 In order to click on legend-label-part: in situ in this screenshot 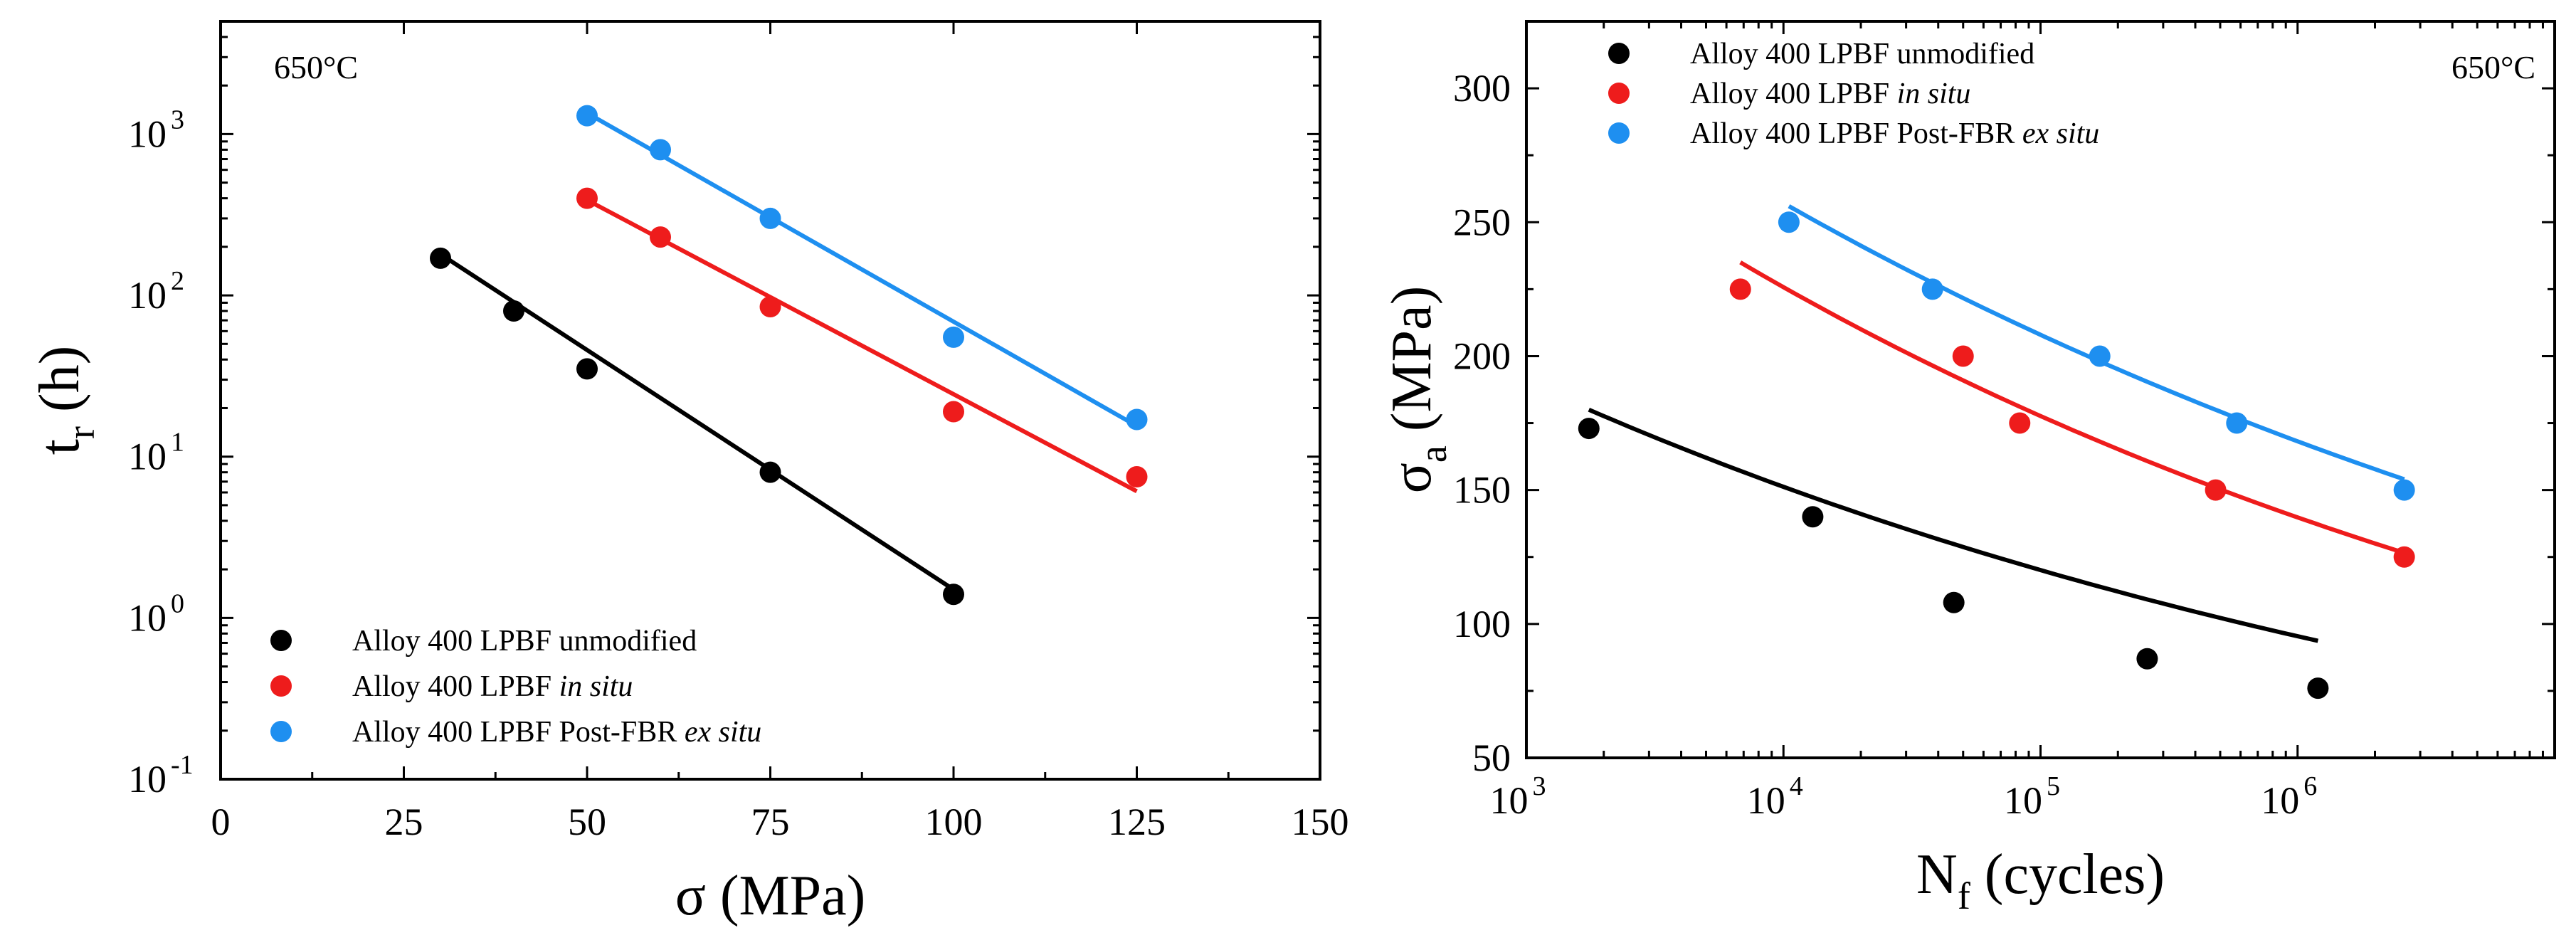, I will do `click(596, 686)`.